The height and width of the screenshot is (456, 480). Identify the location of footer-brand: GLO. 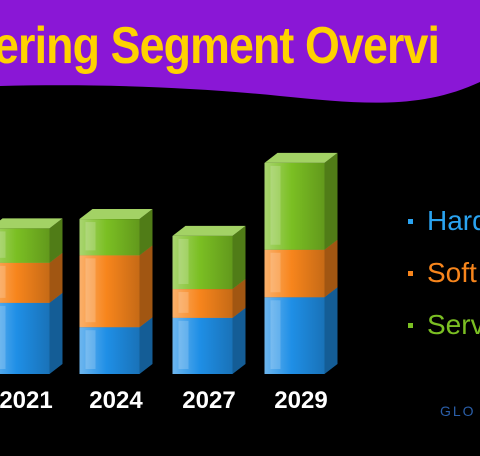
(458, 411).